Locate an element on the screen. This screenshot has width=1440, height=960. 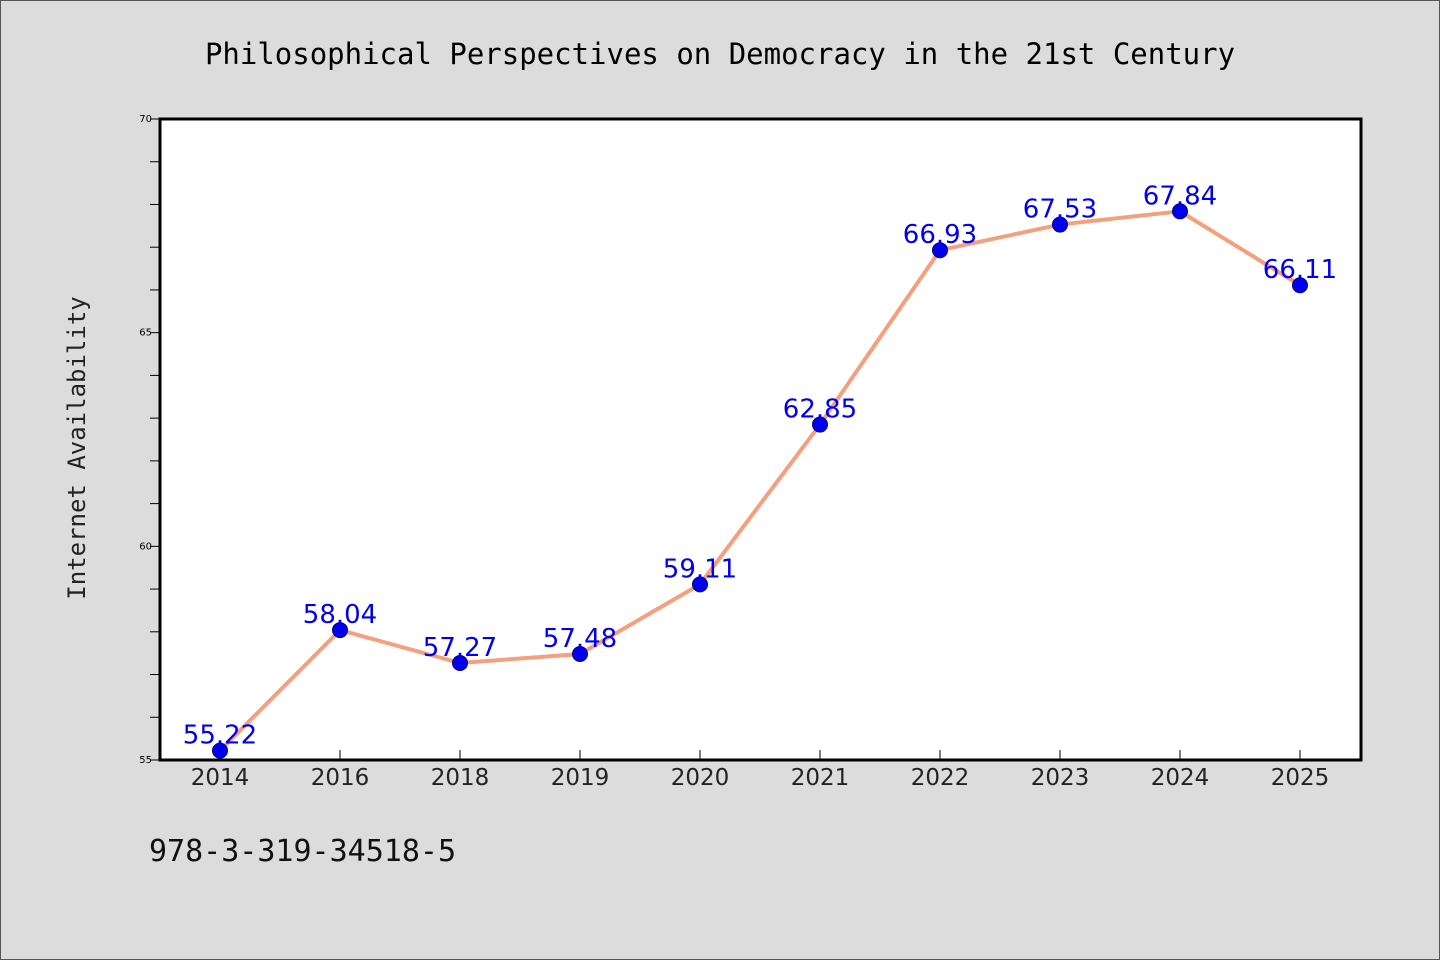
data-label: 58.04 is located at coordinates (340, 615).